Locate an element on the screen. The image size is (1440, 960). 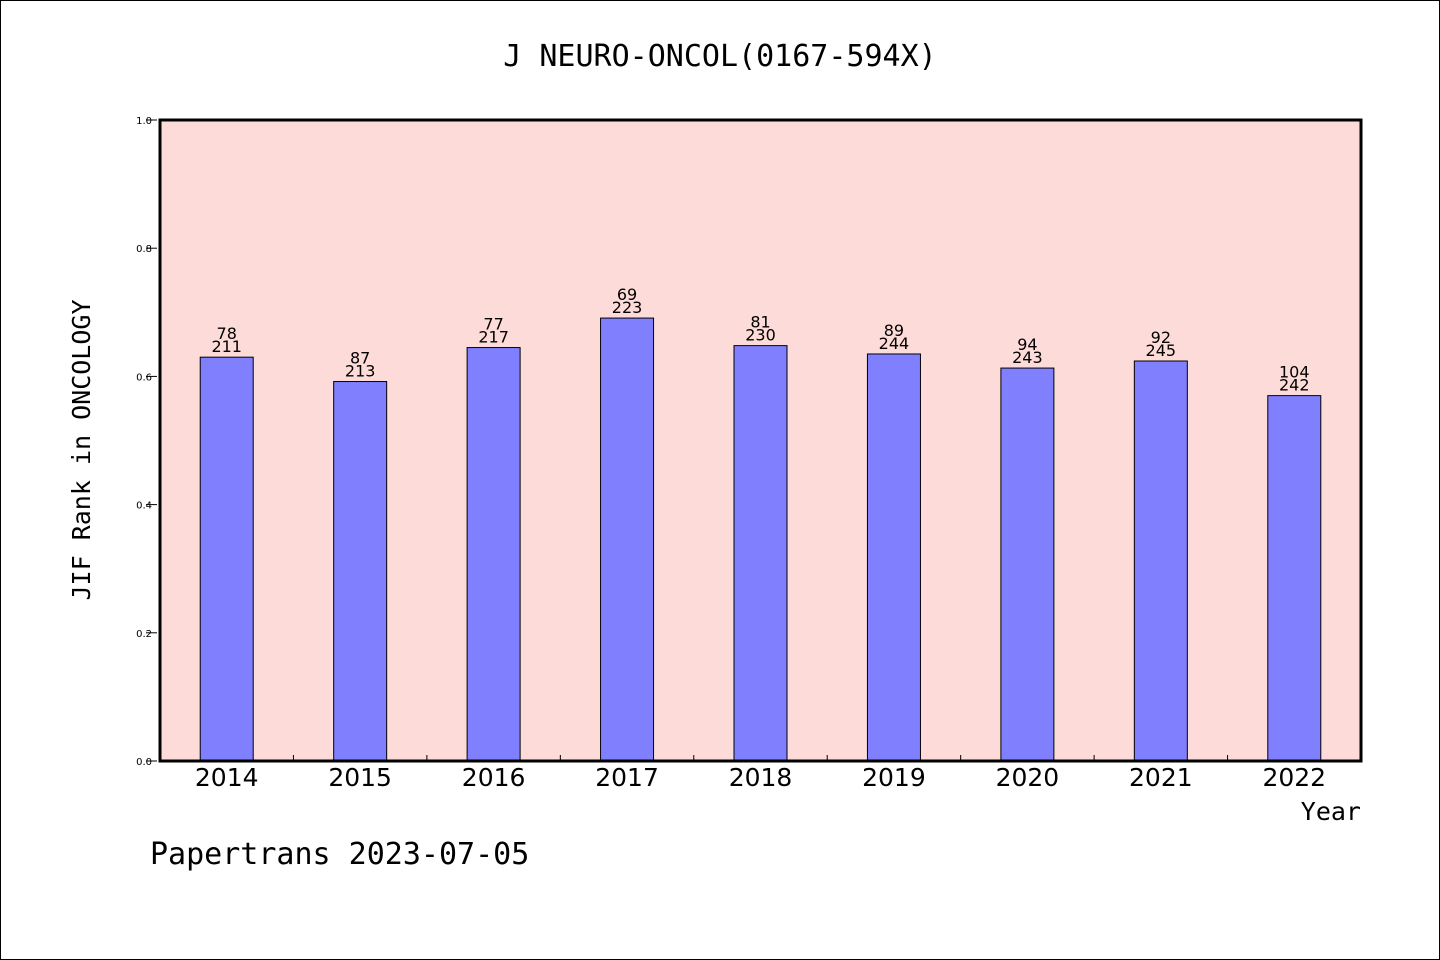
y-tick-label: 0.0 is located at coordinates (144, 762).